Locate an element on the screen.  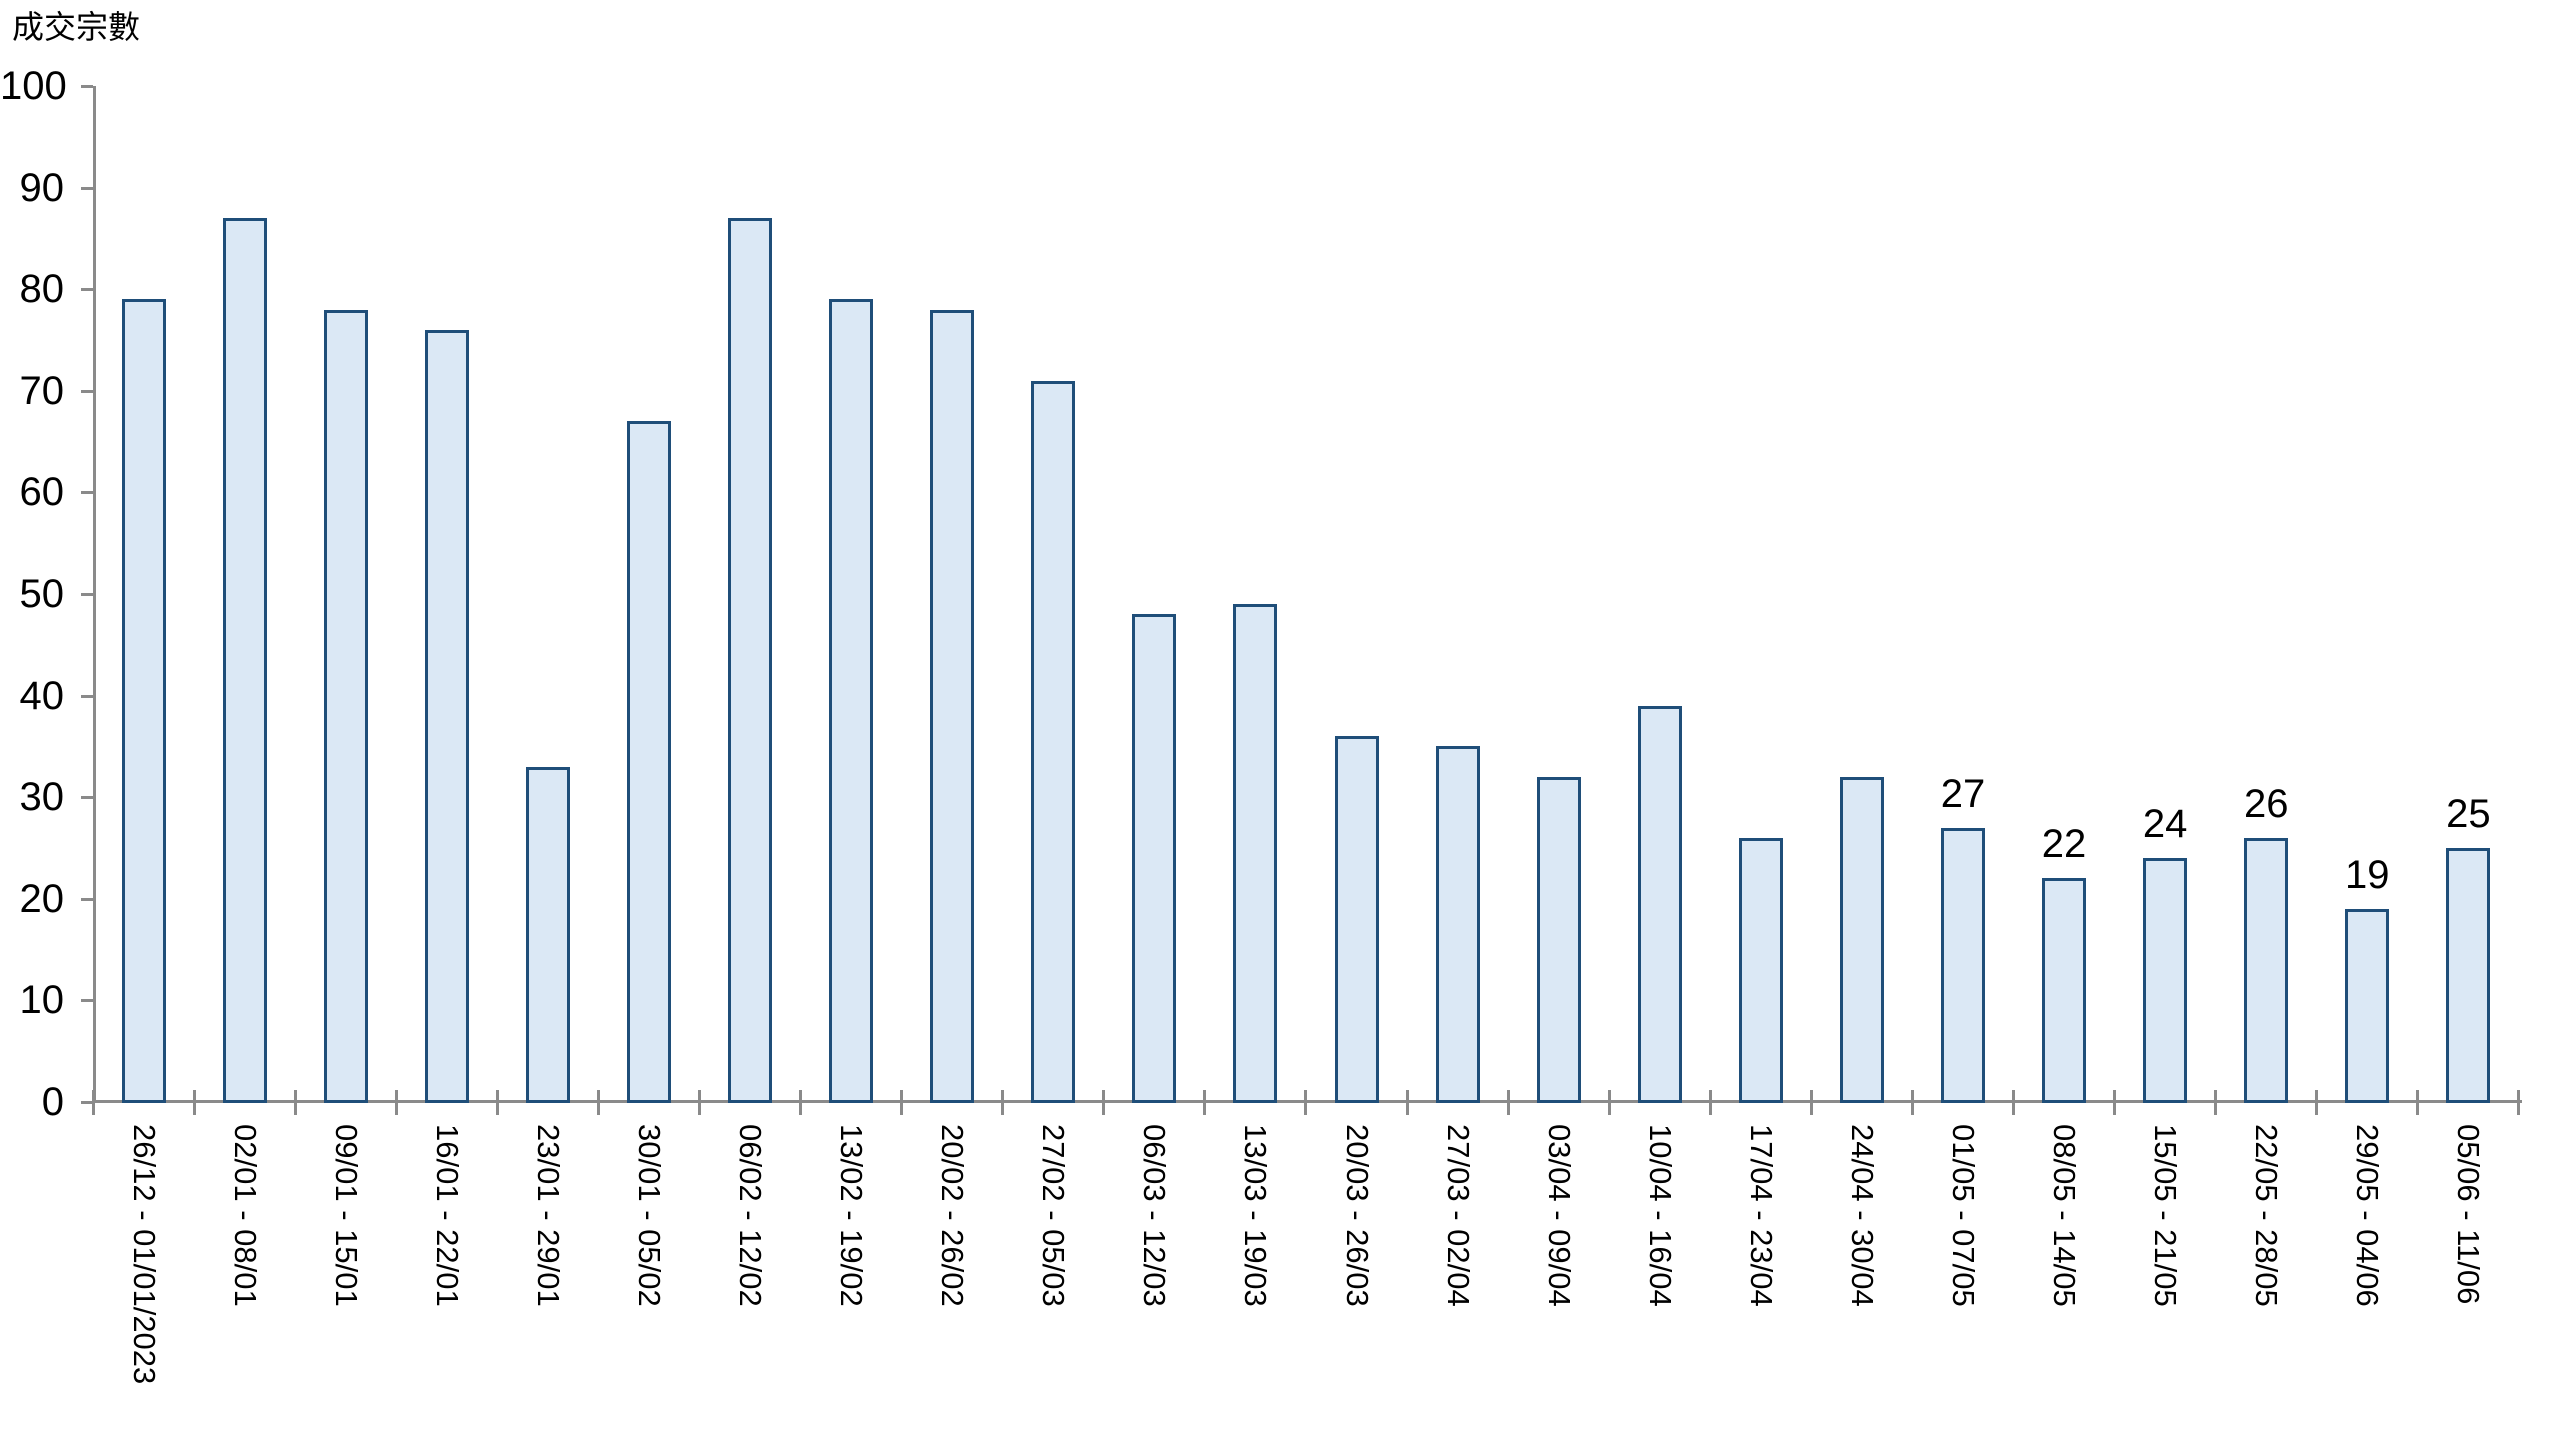
bar-value-label: 22 is located at coordinates (2064, 844).